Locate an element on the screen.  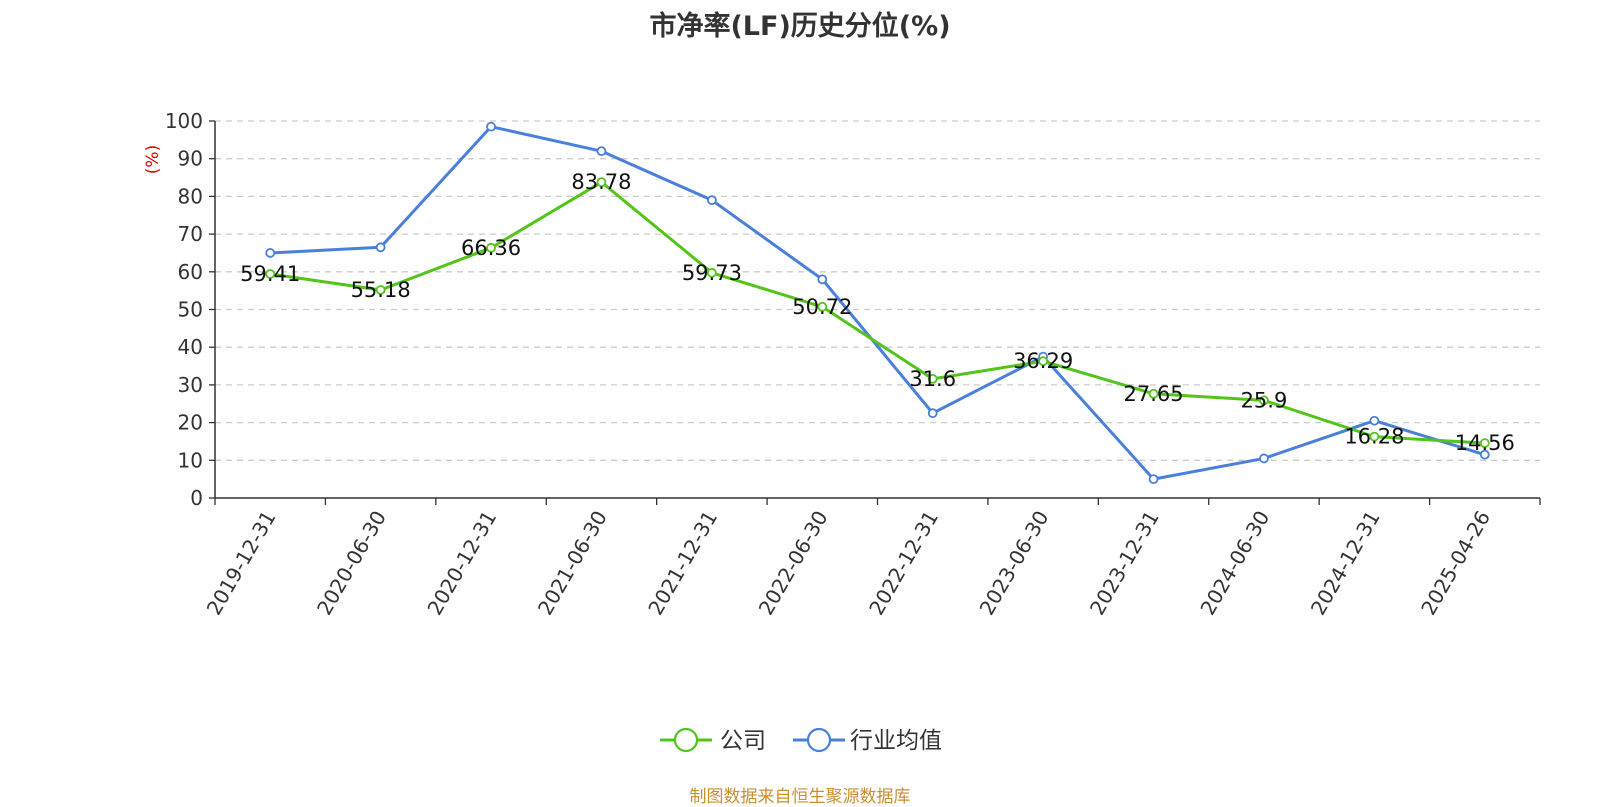
data-label: 25.9 is located at coordinates (1264, 400).